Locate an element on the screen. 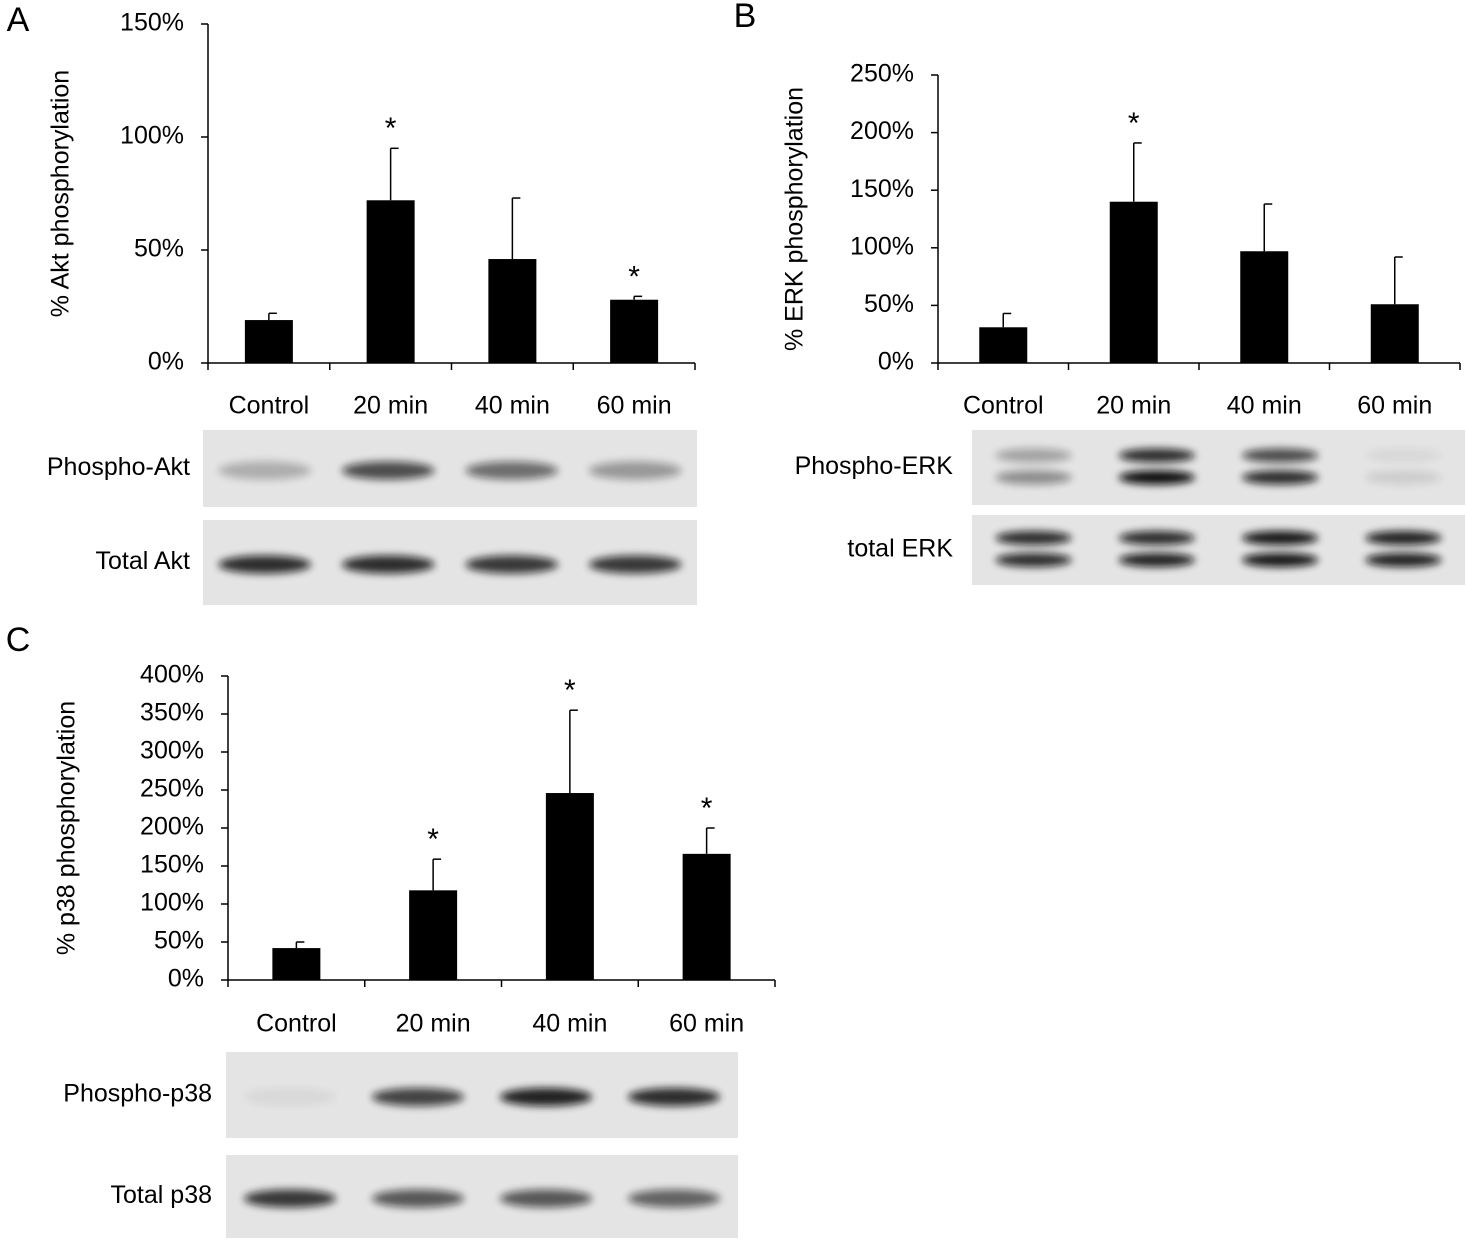 The width and height of the screenshot is (1467, 1239). y-tick-label: 300% is located at coordinates (172, 751).